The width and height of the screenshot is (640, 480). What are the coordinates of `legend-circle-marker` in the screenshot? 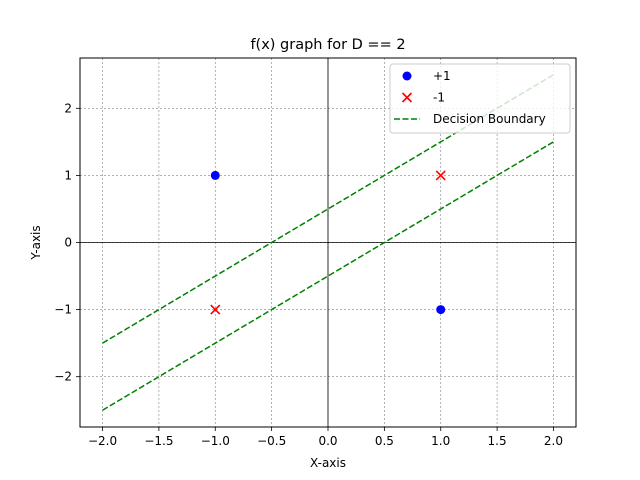 It's located at (407, 76).